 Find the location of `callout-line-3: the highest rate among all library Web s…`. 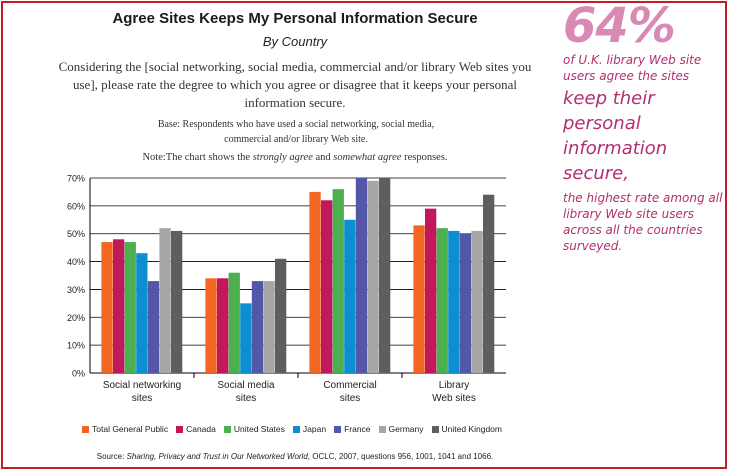

callout-line-3: the highest rate among all library Web s… is located at coordinates (643, 222).